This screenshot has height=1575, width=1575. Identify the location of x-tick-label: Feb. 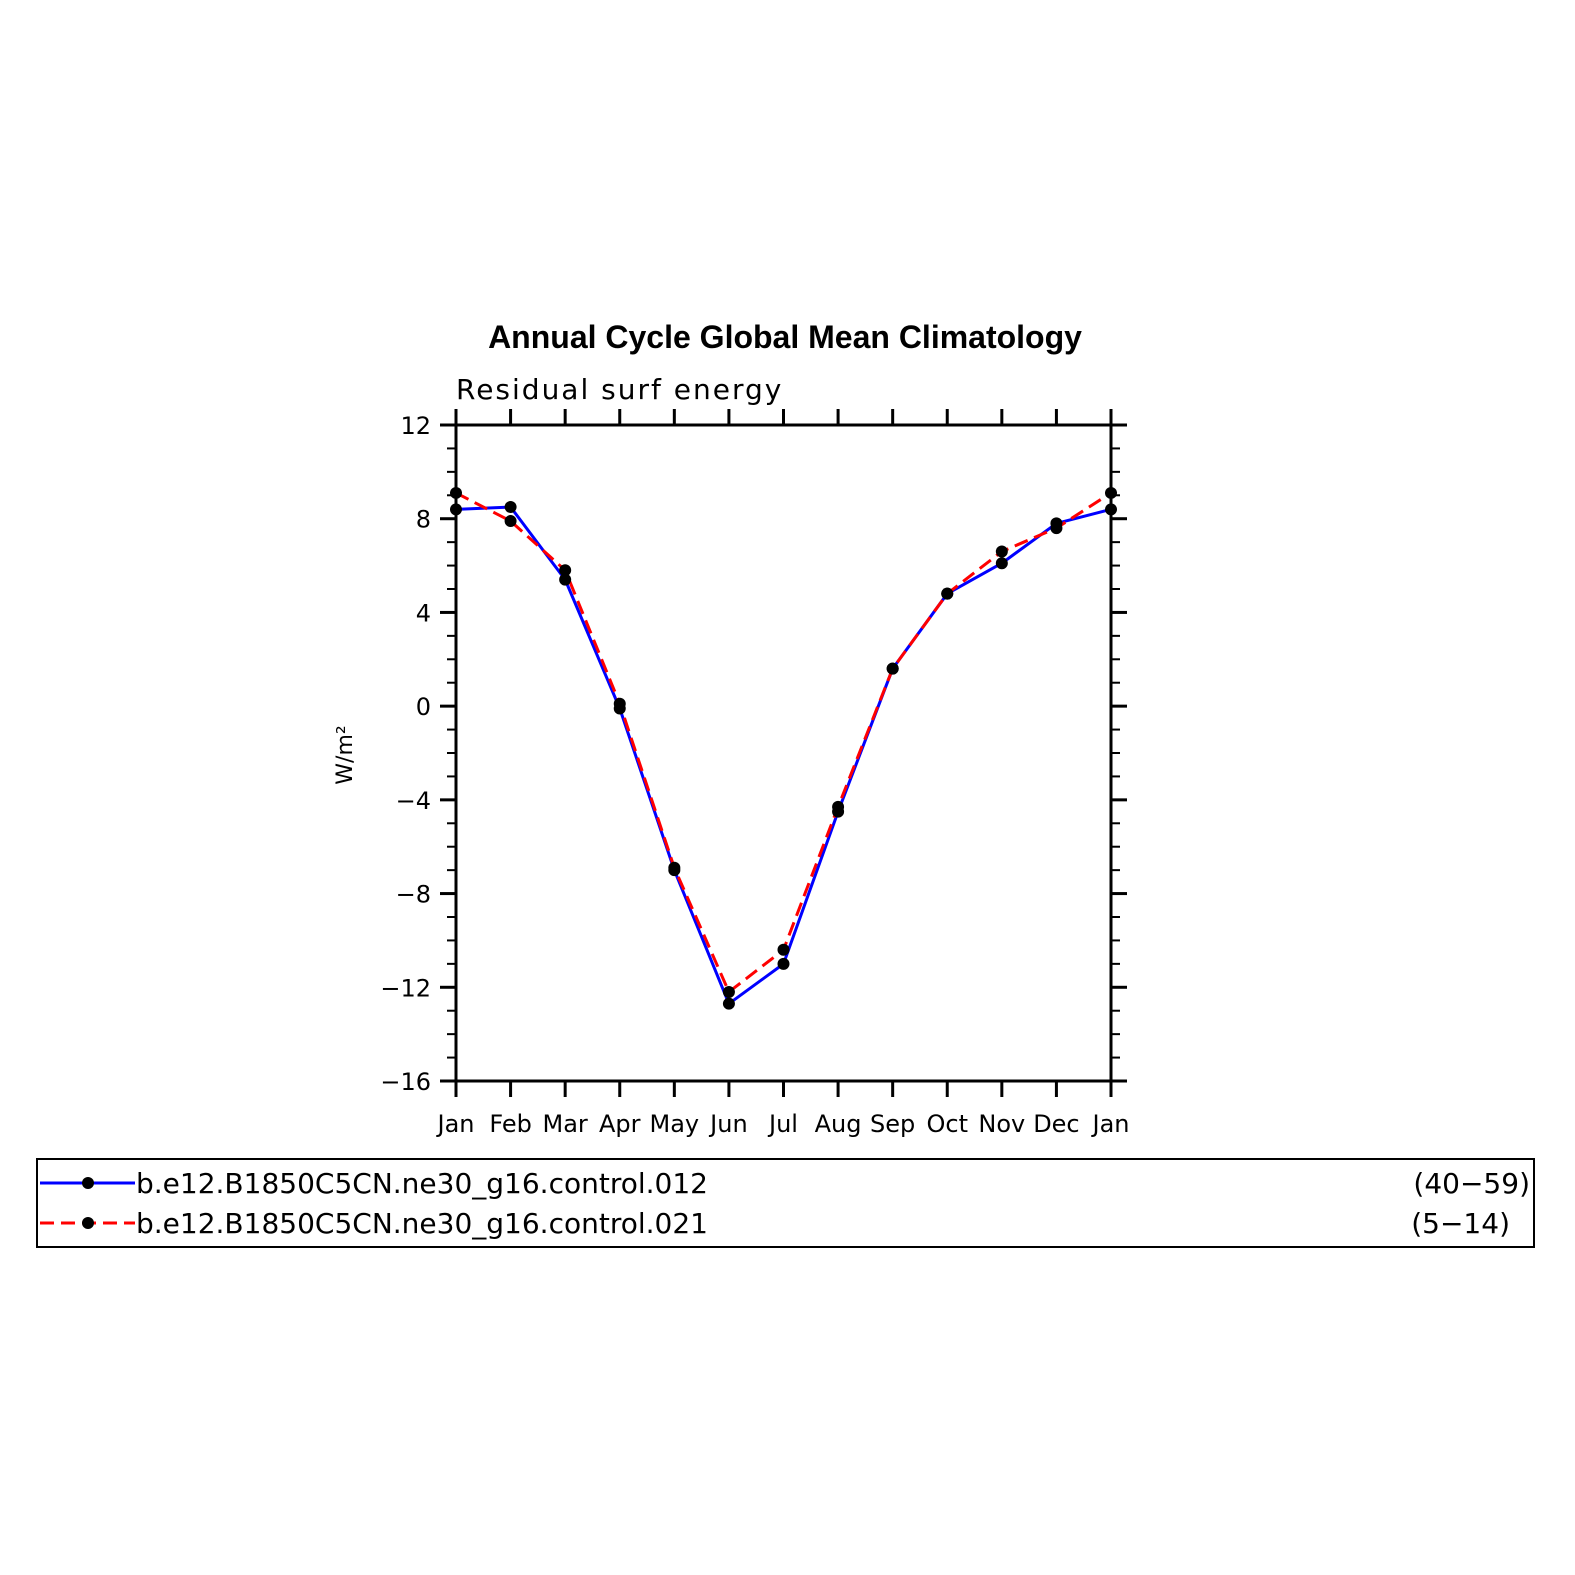
(510, 1124).